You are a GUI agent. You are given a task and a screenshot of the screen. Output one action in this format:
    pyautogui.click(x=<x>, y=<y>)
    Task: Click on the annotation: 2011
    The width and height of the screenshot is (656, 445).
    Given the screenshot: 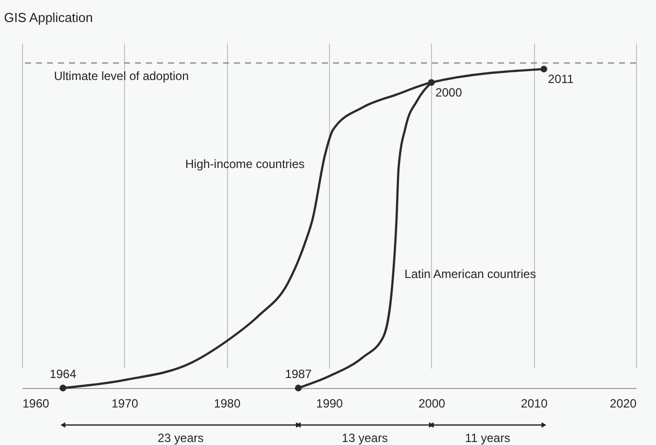 What is the action you would take?
    pyautogui.click(x=561, y=79)
    